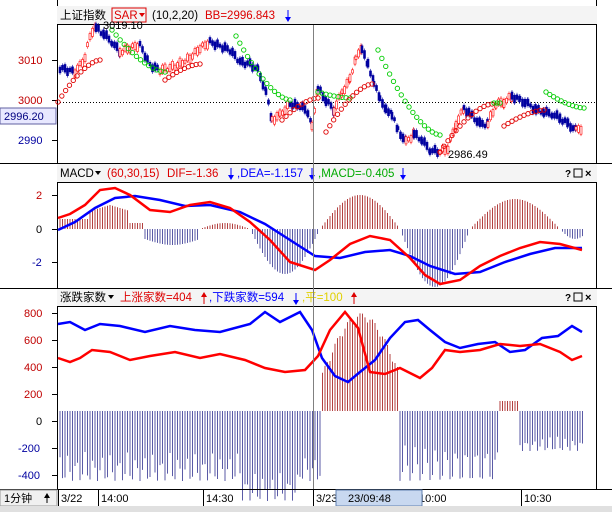 This screenshot has height=512, width=612. Describe the element at coordinates (175, 16) in the screenshot. I see `indicator-params: (10,2,20)` at that location.